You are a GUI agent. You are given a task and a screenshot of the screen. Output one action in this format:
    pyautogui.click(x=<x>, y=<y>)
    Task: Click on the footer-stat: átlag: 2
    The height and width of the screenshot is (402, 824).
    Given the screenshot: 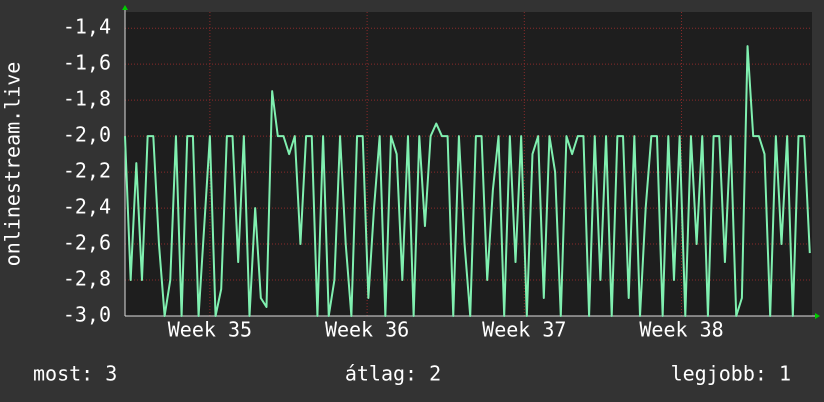 What is the action you would take?
    pyautogui.click(x=393, y=374)
    